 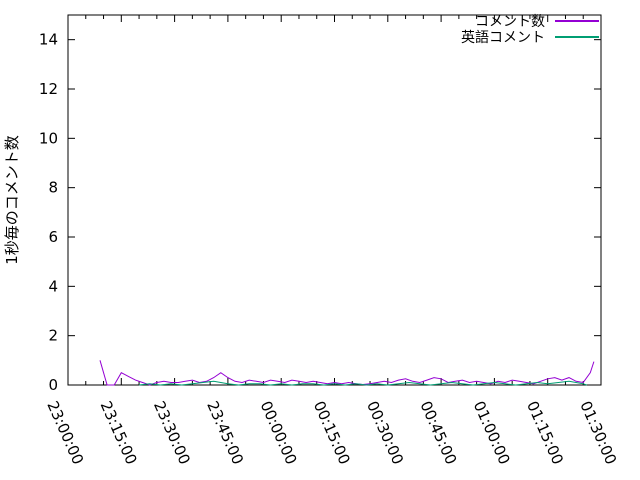 I want to click on y-tick-label: 10, so click(x=48, y=138).